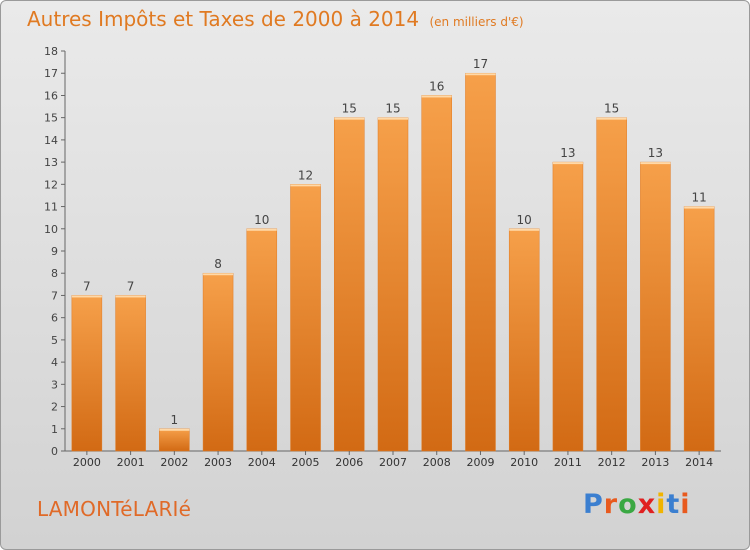  I want to click on data-label: 11, so click(698, 198).